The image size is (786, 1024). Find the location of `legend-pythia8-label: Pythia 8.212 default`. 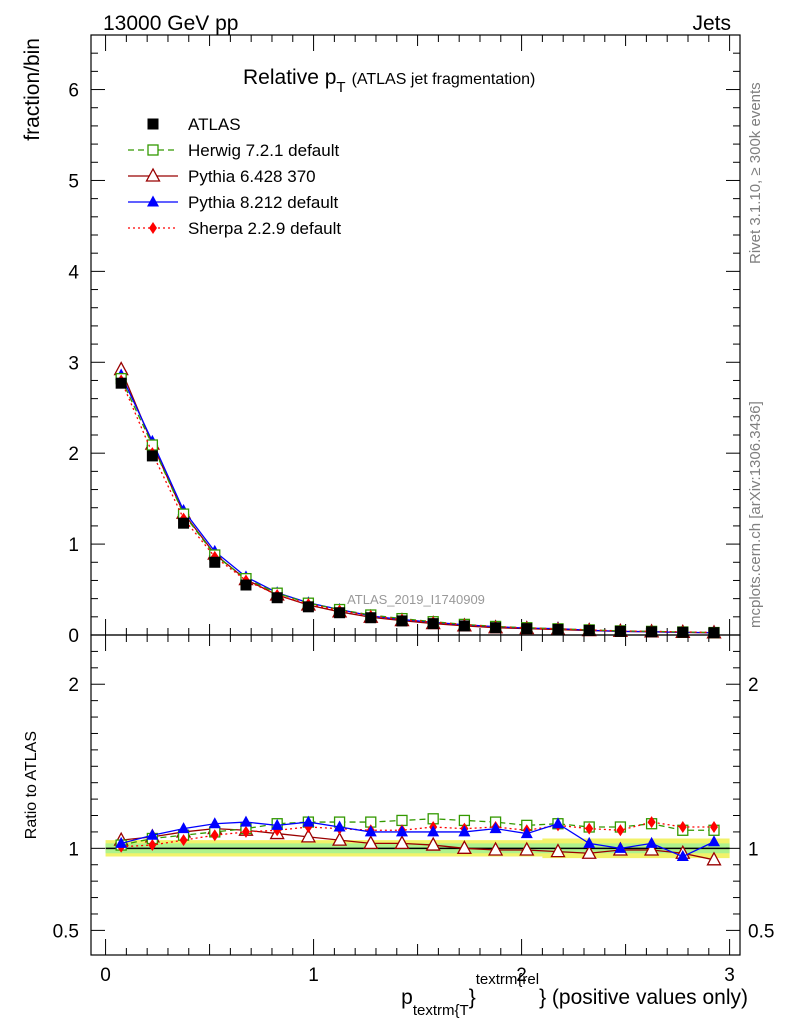

legend-pythia8-label: Pythia 8.212 default is located at coordinates (263, 202).